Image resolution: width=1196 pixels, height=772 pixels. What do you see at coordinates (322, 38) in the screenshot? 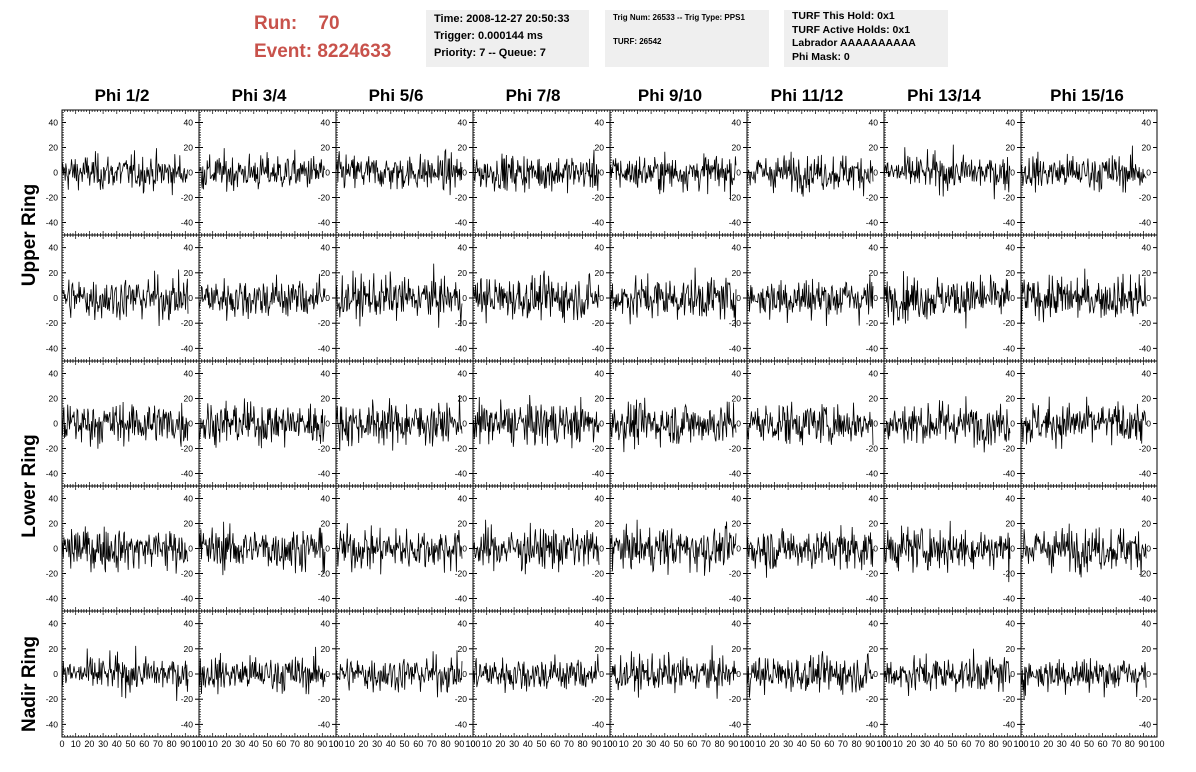
I see `run-event-block: Run: 70 Event: 8224633` at bounding box center [322, 38].